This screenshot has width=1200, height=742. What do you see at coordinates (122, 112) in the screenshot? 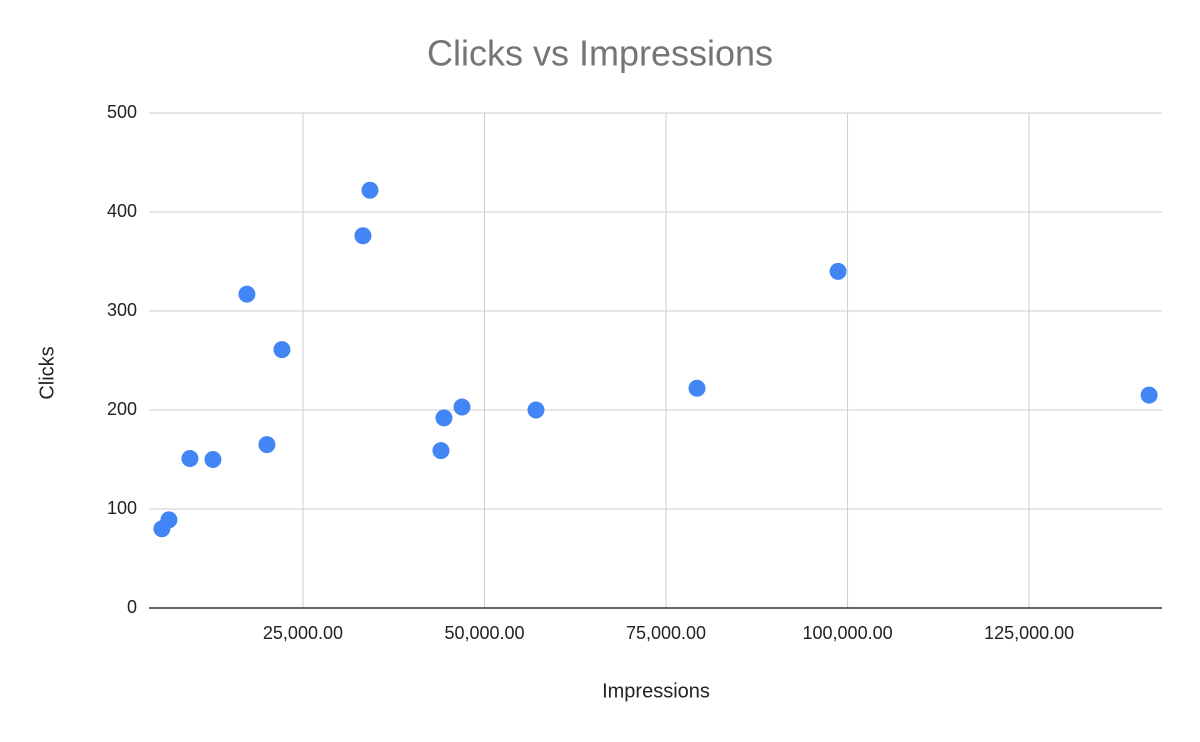
I see `y-tick-label: 500` at bounding box center [122, 112].